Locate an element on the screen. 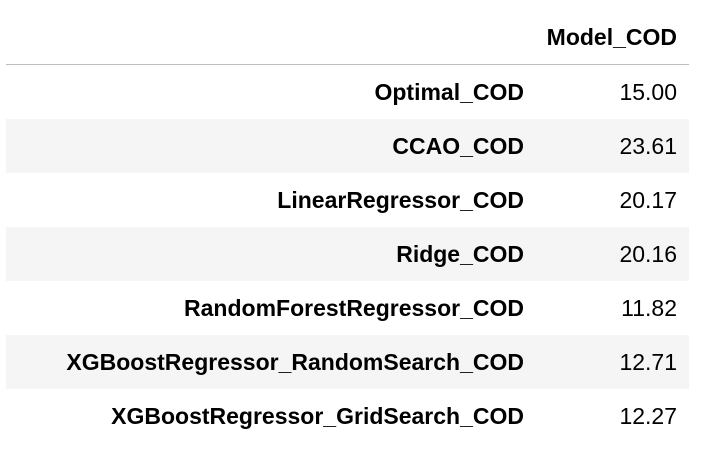  table-row: RandomForestRegressor_COD 11.82 is located at coordinates (347, 308).